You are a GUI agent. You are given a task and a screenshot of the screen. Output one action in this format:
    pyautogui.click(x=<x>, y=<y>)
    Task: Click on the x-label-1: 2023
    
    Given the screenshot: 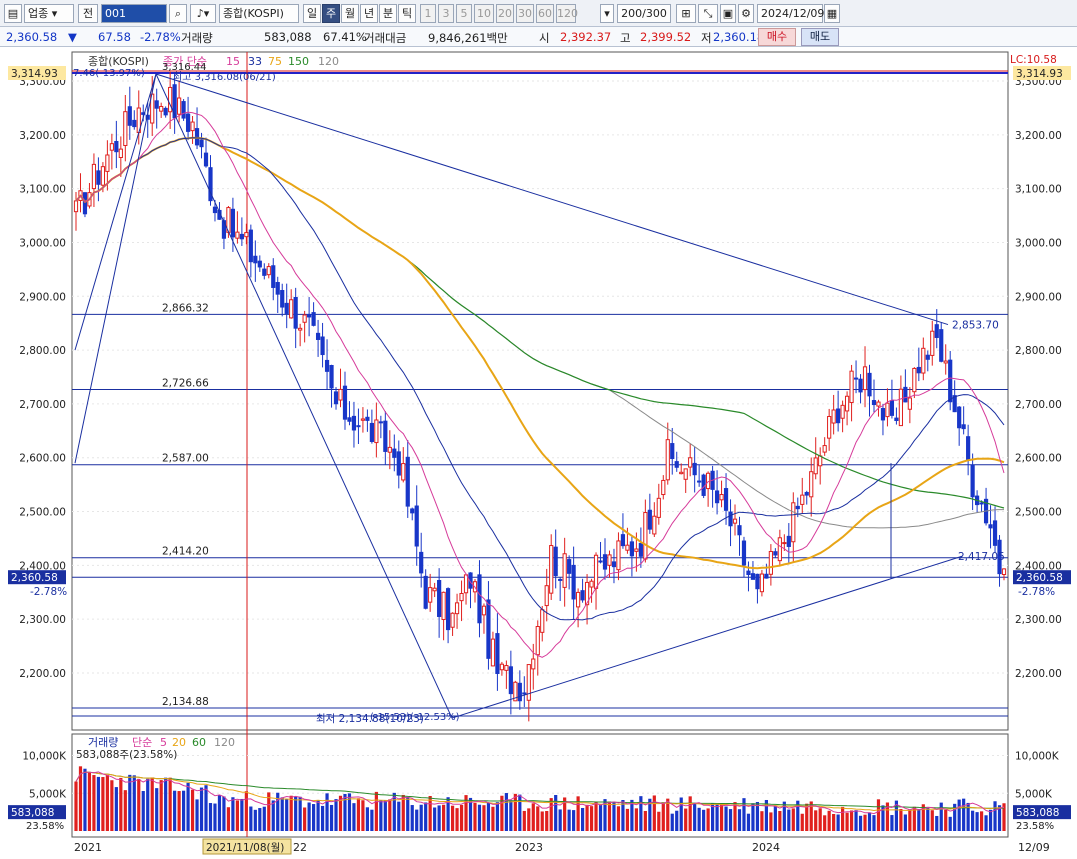 What is the action you would take?
    pyautogui.click(x=529, y=847)
    